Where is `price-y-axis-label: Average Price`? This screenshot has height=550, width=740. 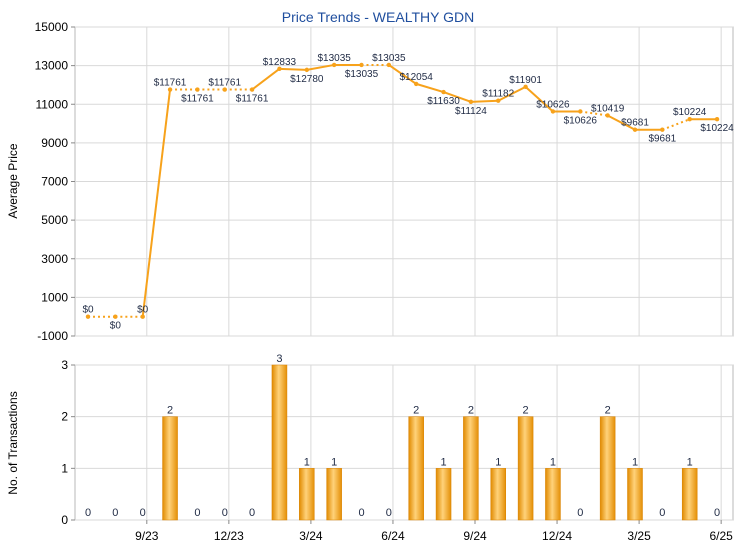 price-y-axis-label: Average Price is located at coordinates (13, 180).